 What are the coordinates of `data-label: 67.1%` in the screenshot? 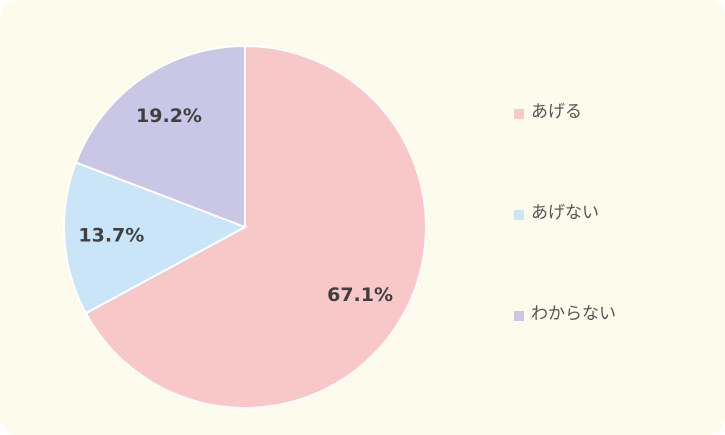 It's located at (360, 295).